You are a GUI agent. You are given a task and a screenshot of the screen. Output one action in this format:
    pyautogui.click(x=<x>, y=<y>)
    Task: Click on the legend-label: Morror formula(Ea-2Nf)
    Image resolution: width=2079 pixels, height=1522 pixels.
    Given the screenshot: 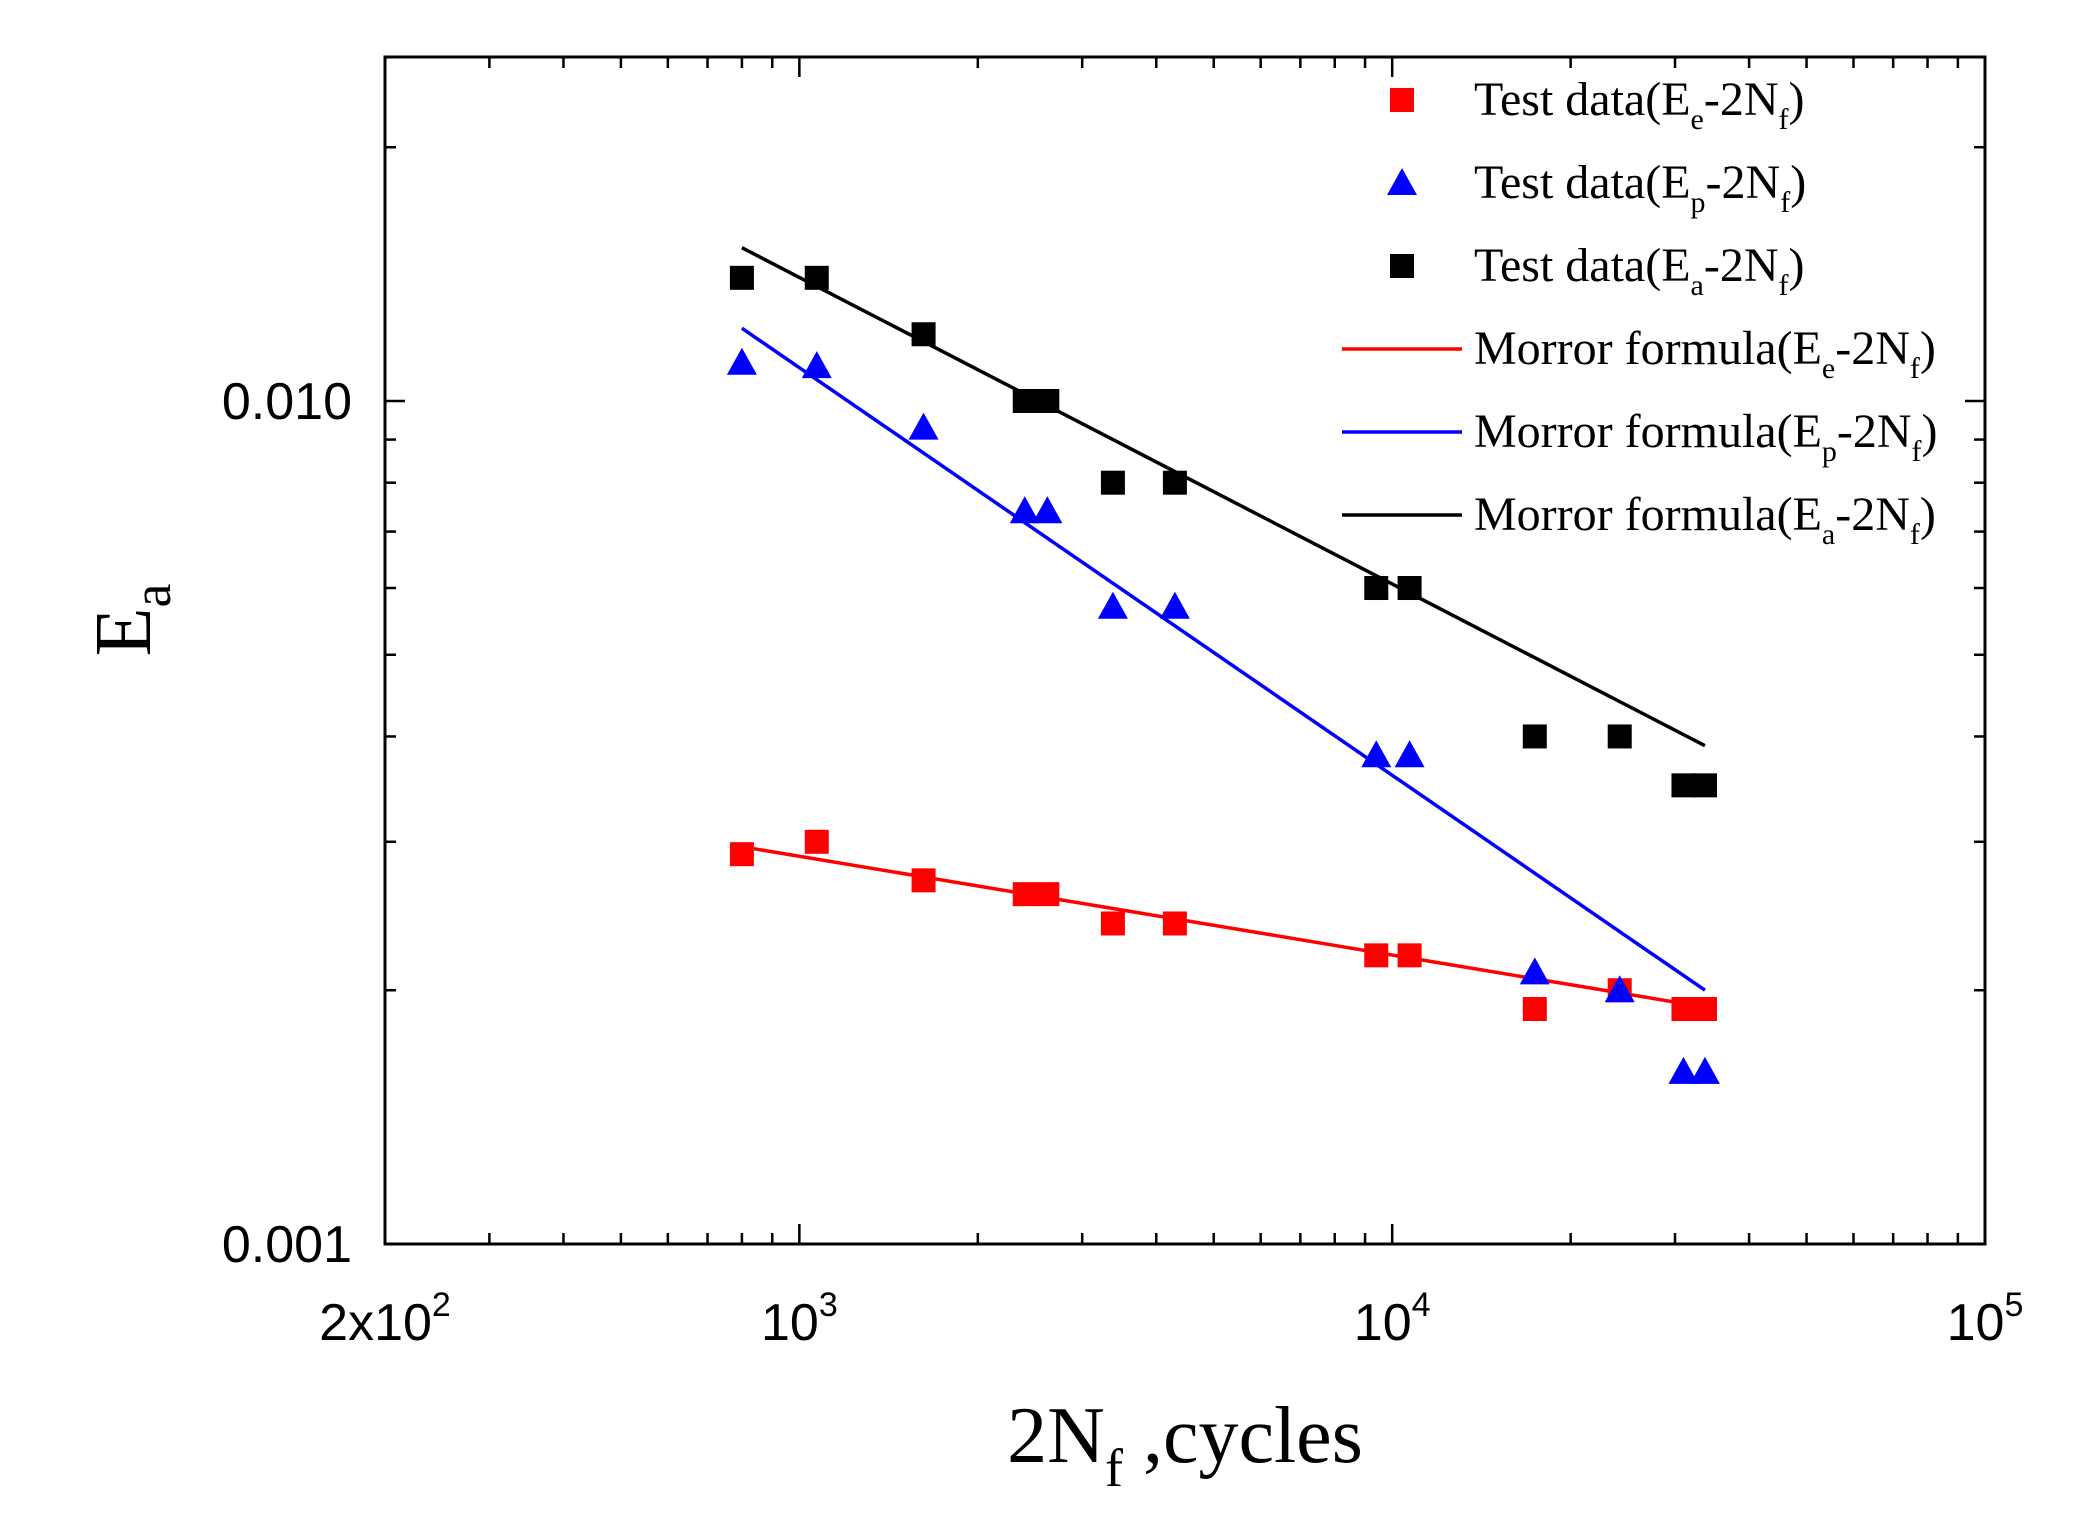 What is the action you would take?
    pyautogui.click(x=1705, y=519)
    